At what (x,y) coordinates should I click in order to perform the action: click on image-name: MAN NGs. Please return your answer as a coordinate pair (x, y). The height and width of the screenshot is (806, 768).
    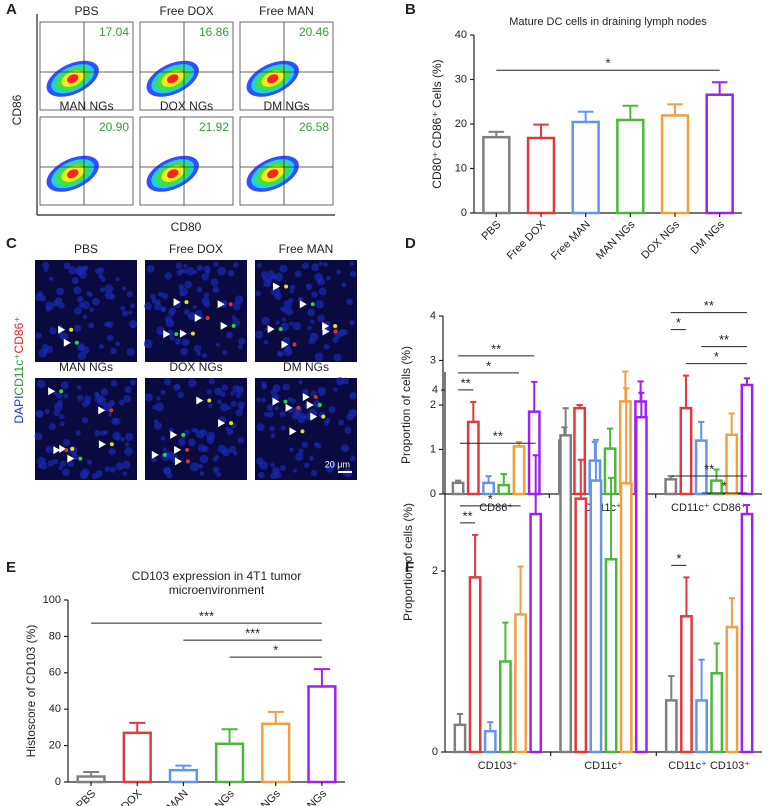
    Looking at the image, I should click on (86, 367).